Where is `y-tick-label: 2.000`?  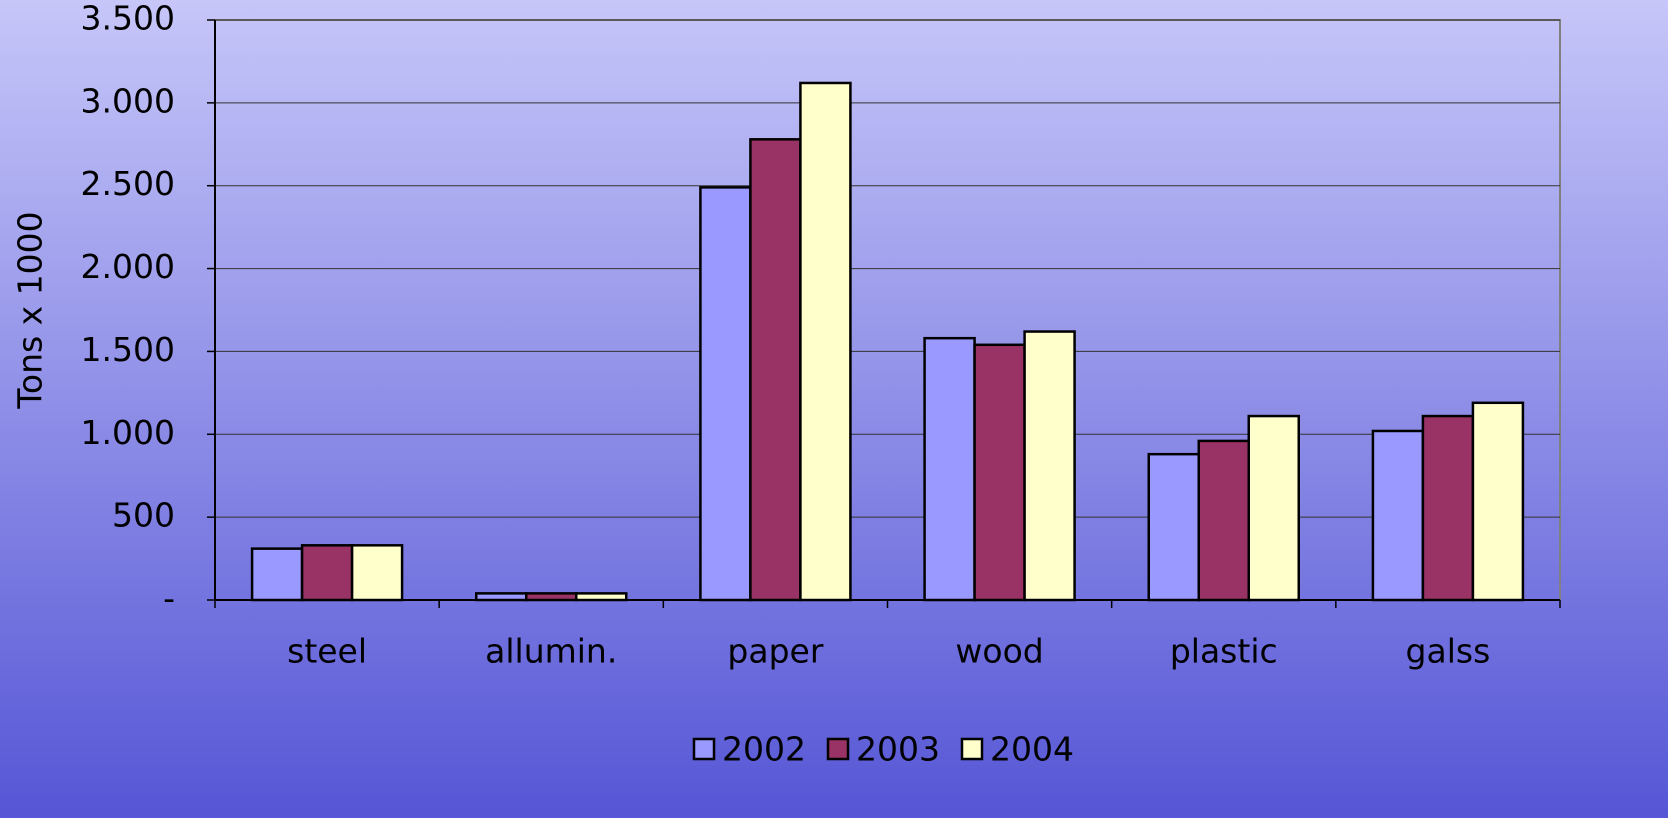
y-tick-label: 2.000 is located at coordinates (128, 266).